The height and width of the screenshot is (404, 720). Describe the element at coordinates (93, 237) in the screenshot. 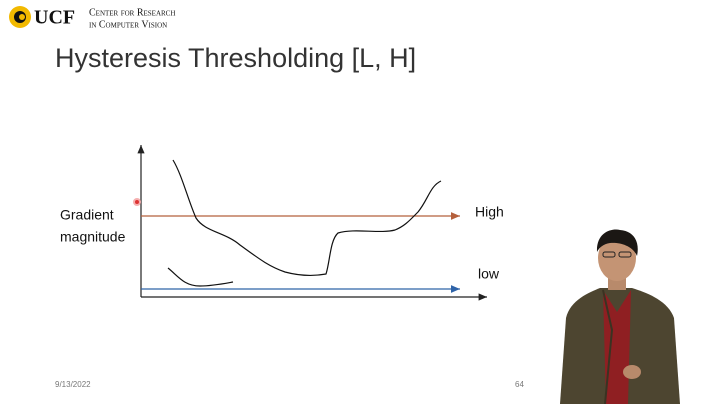

I see `axis-label: magnitude` at that location.